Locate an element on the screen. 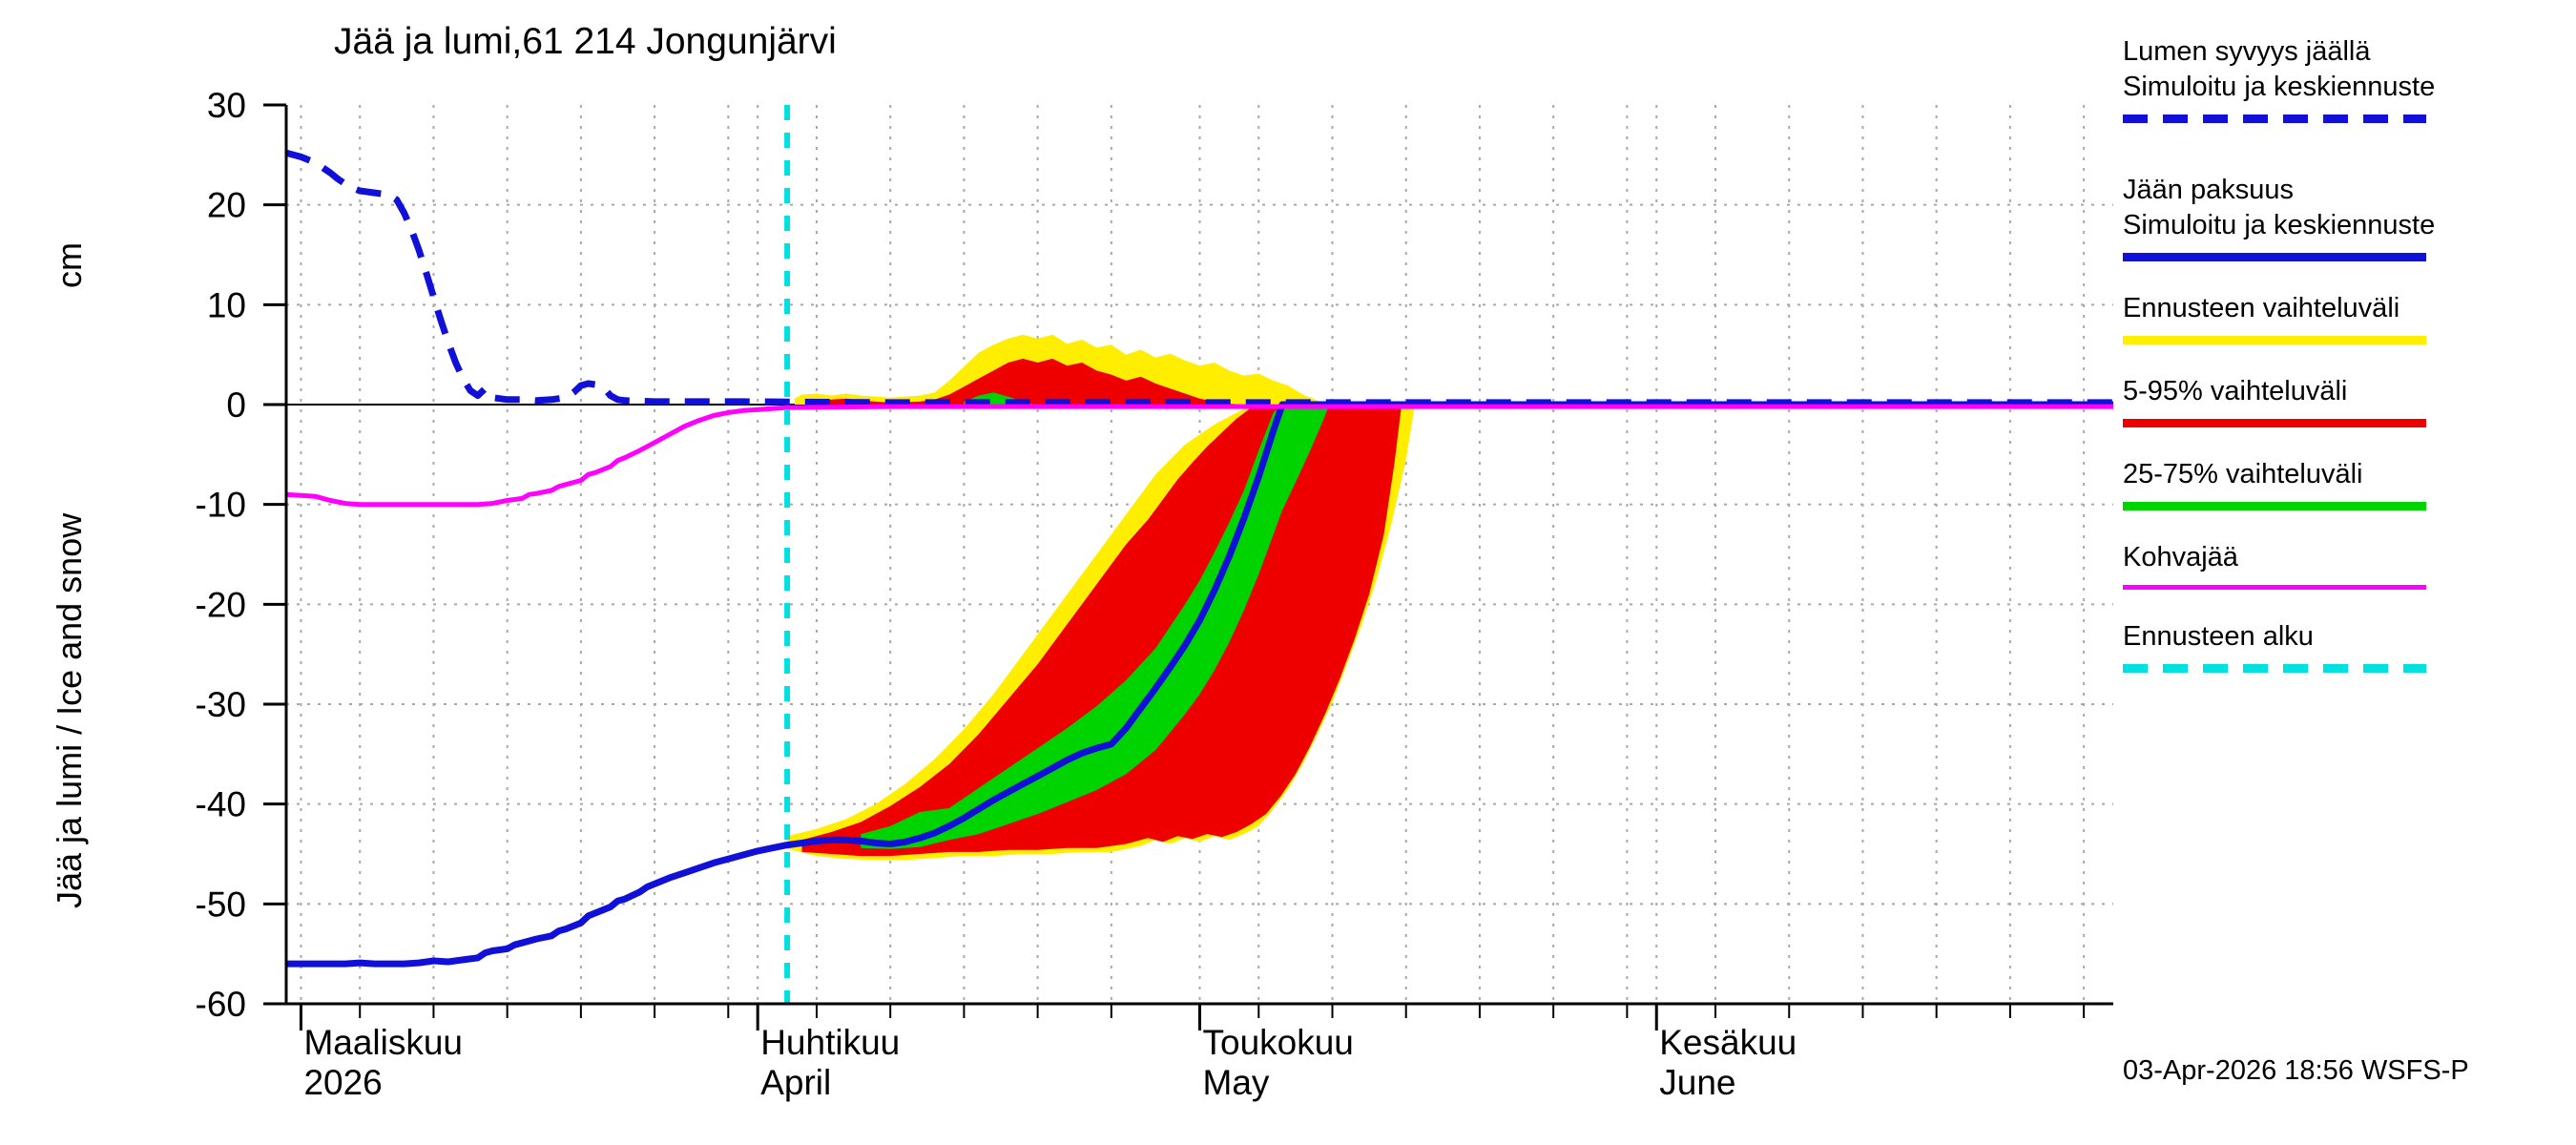 This screenshot has width=2576, height=1145. svg-text: 10 is located at coordinates (226, 304).